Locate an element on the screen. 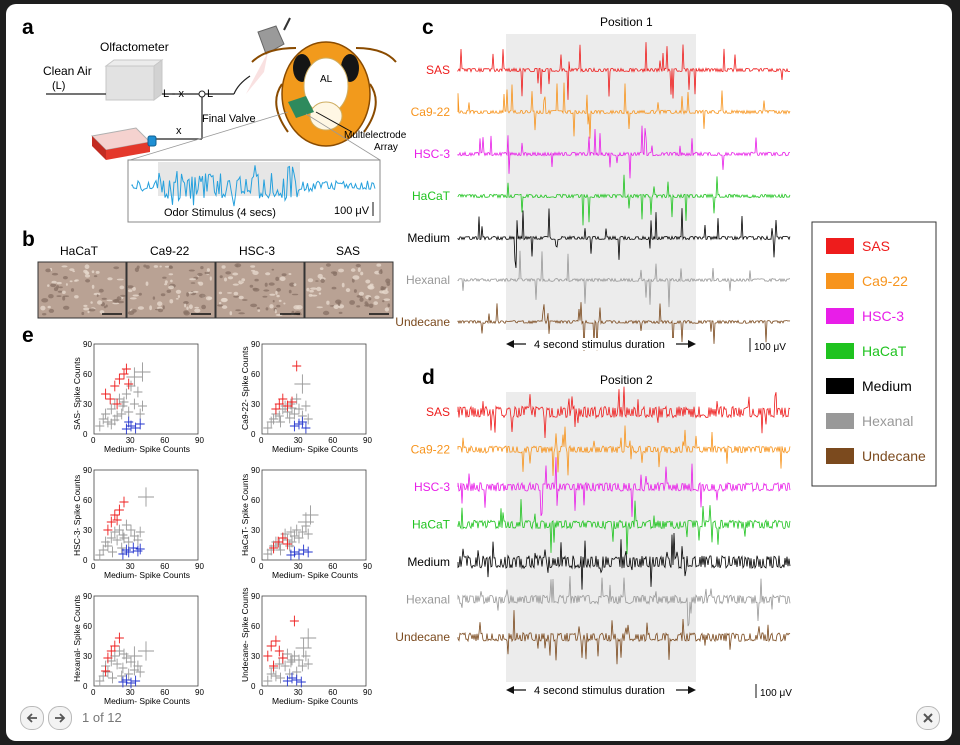  close-button is located at coordinates (928, 718).